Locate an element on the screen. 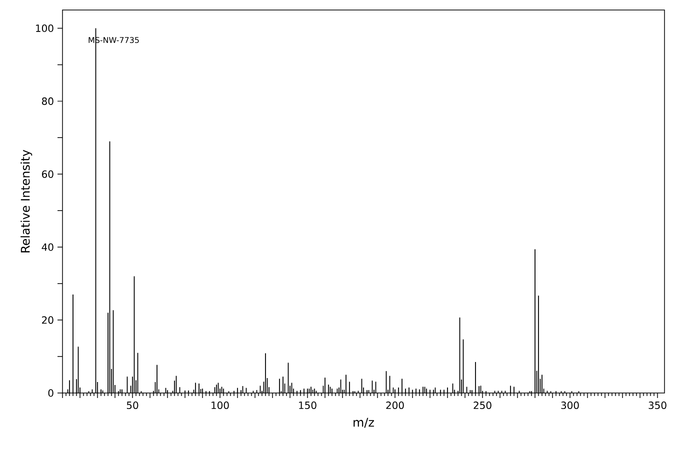  x-tick-label: 150 is located at coordinates (307, 406).